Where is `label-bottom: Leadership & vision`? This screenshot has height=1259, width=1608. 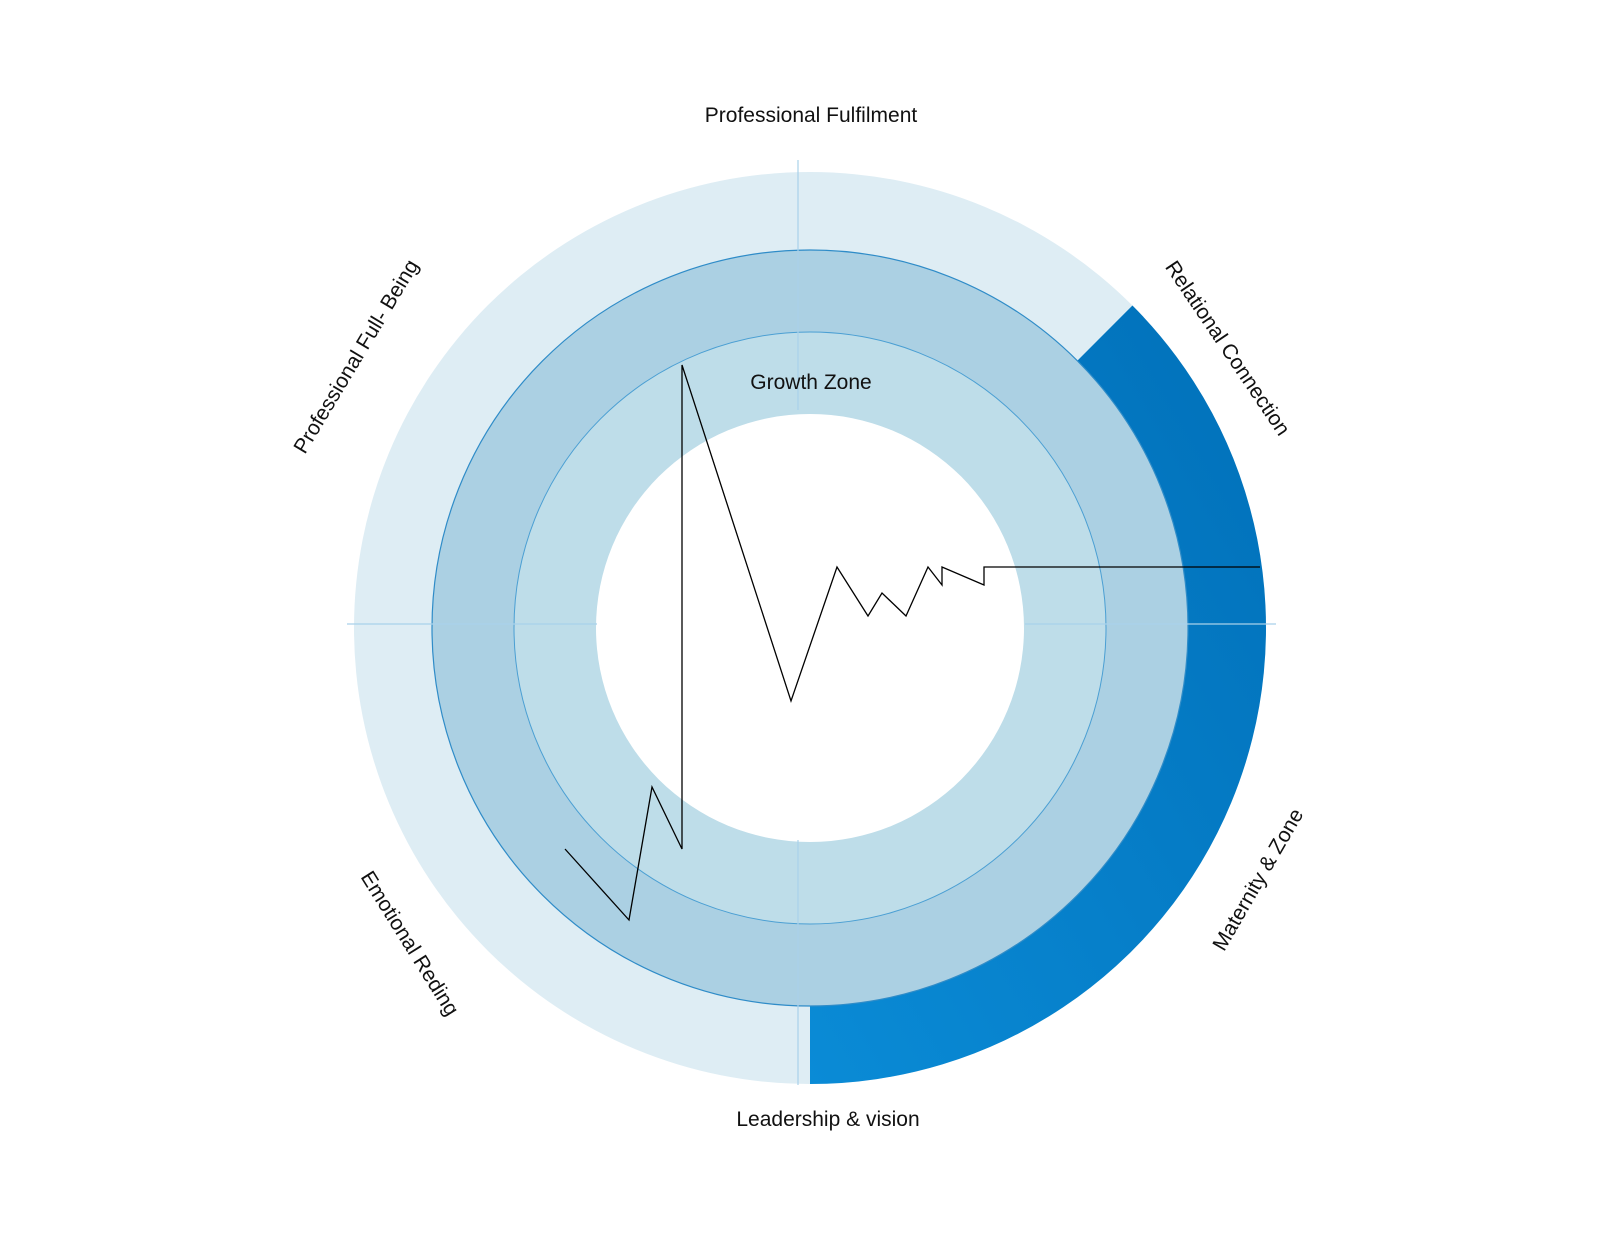 label-bottom: Leadership & vision is located at coordinates (827, 1119).